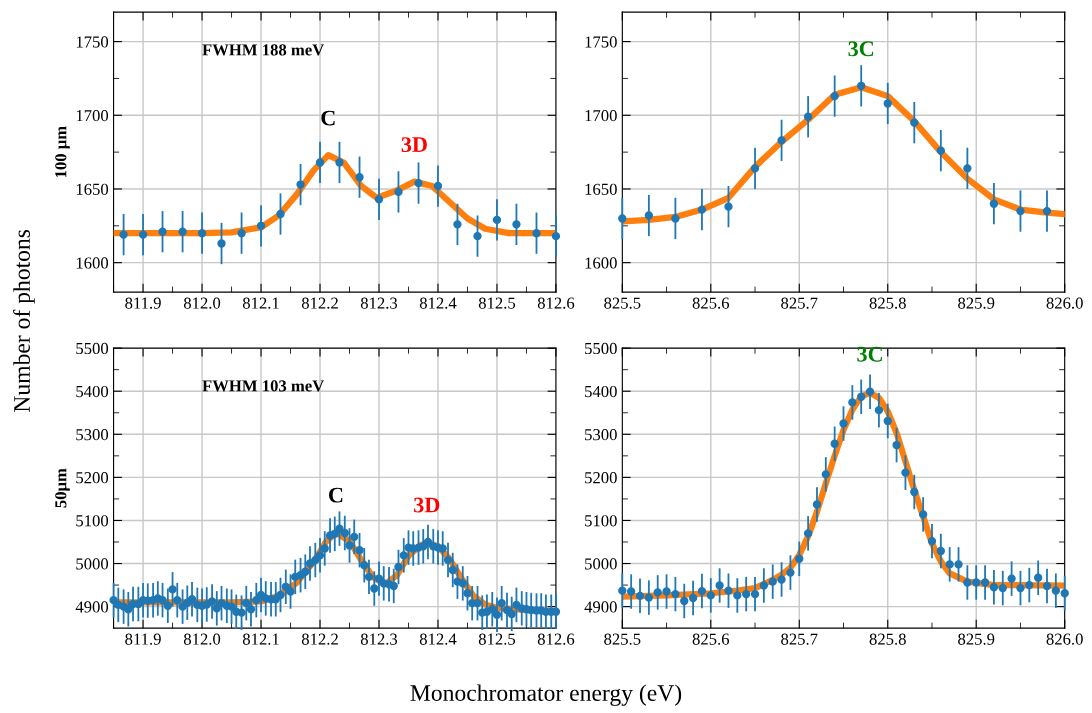  Describe the element at coordinates (202, 303) in the screenshot. I see `x-tick-label: 812.0` at that location.